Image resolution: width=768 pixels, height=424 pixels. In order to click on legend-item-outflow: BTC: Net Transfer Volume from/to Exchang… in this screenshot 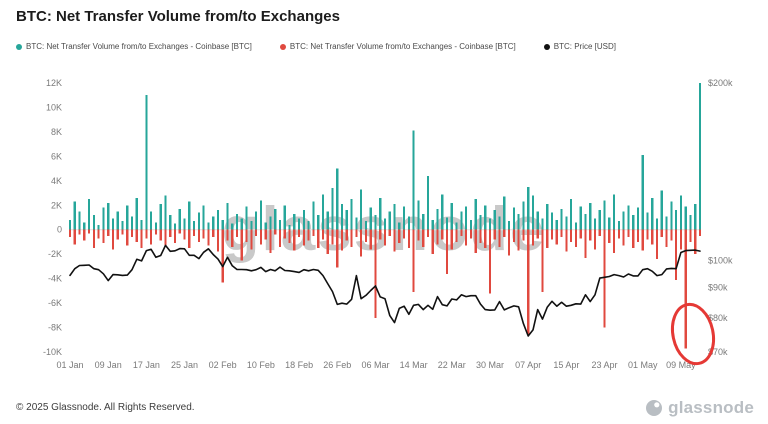, I will do `click(397, 46)`.